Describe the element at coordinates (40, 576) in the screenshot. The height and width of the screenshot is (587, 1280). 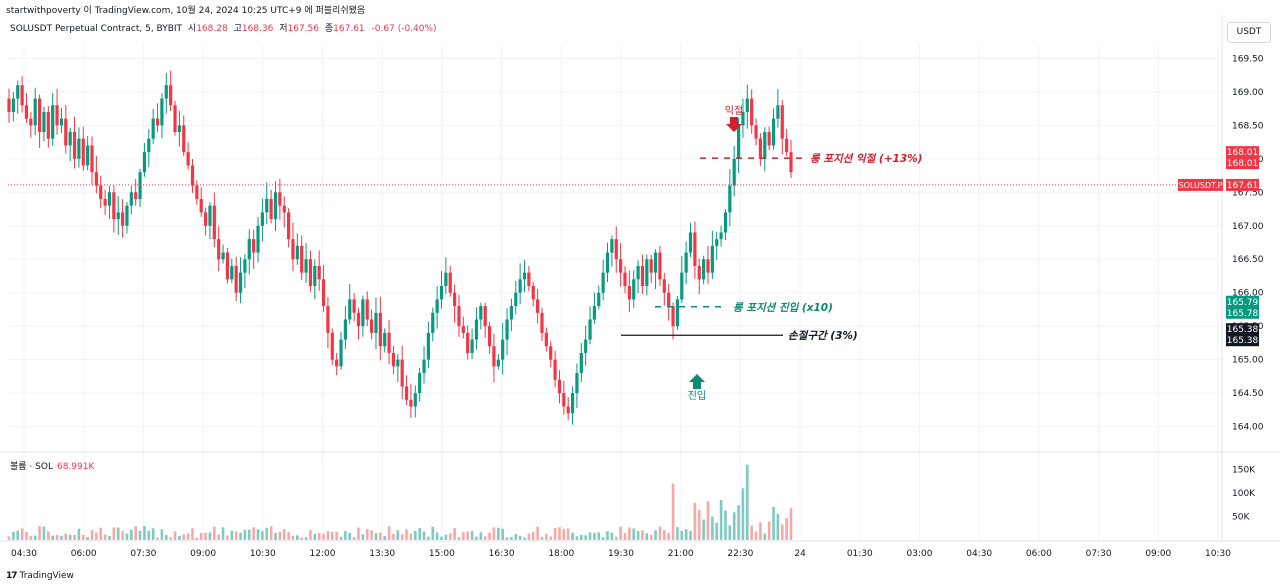
I see `tradingview-footer: 𝟭𝟳 TradingView` at that location.